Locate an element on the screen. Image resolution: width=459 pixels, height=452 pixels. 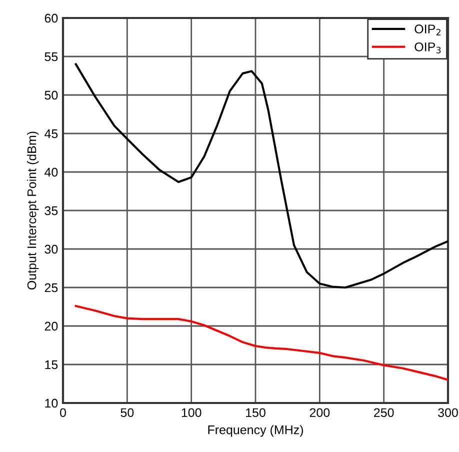
y-tick-label: 40 is located at coordinates (51, 172).